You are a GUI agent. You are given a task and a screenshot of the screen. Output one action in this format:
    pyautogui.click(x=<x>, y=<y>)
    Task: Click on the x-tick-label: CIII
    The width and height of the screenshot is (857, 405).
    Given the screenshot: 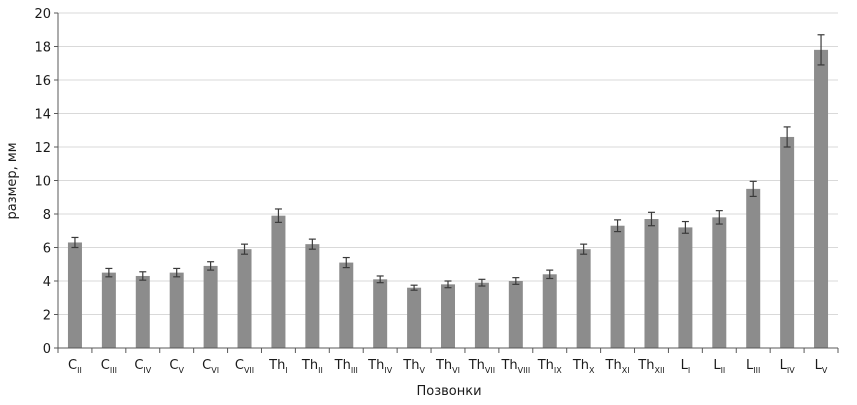 What is the action you would take?
    pyautogui.click(x=109, y=366)
    